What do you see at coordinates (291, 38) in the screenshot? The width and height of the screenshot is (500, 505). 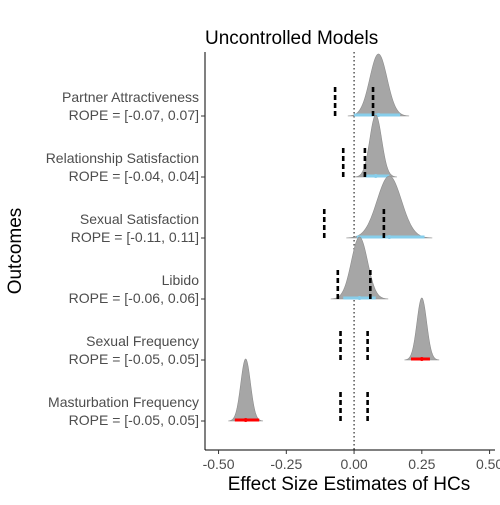 I see `chart-title: Uncontrolled Models` at bounding box center [291, 38].